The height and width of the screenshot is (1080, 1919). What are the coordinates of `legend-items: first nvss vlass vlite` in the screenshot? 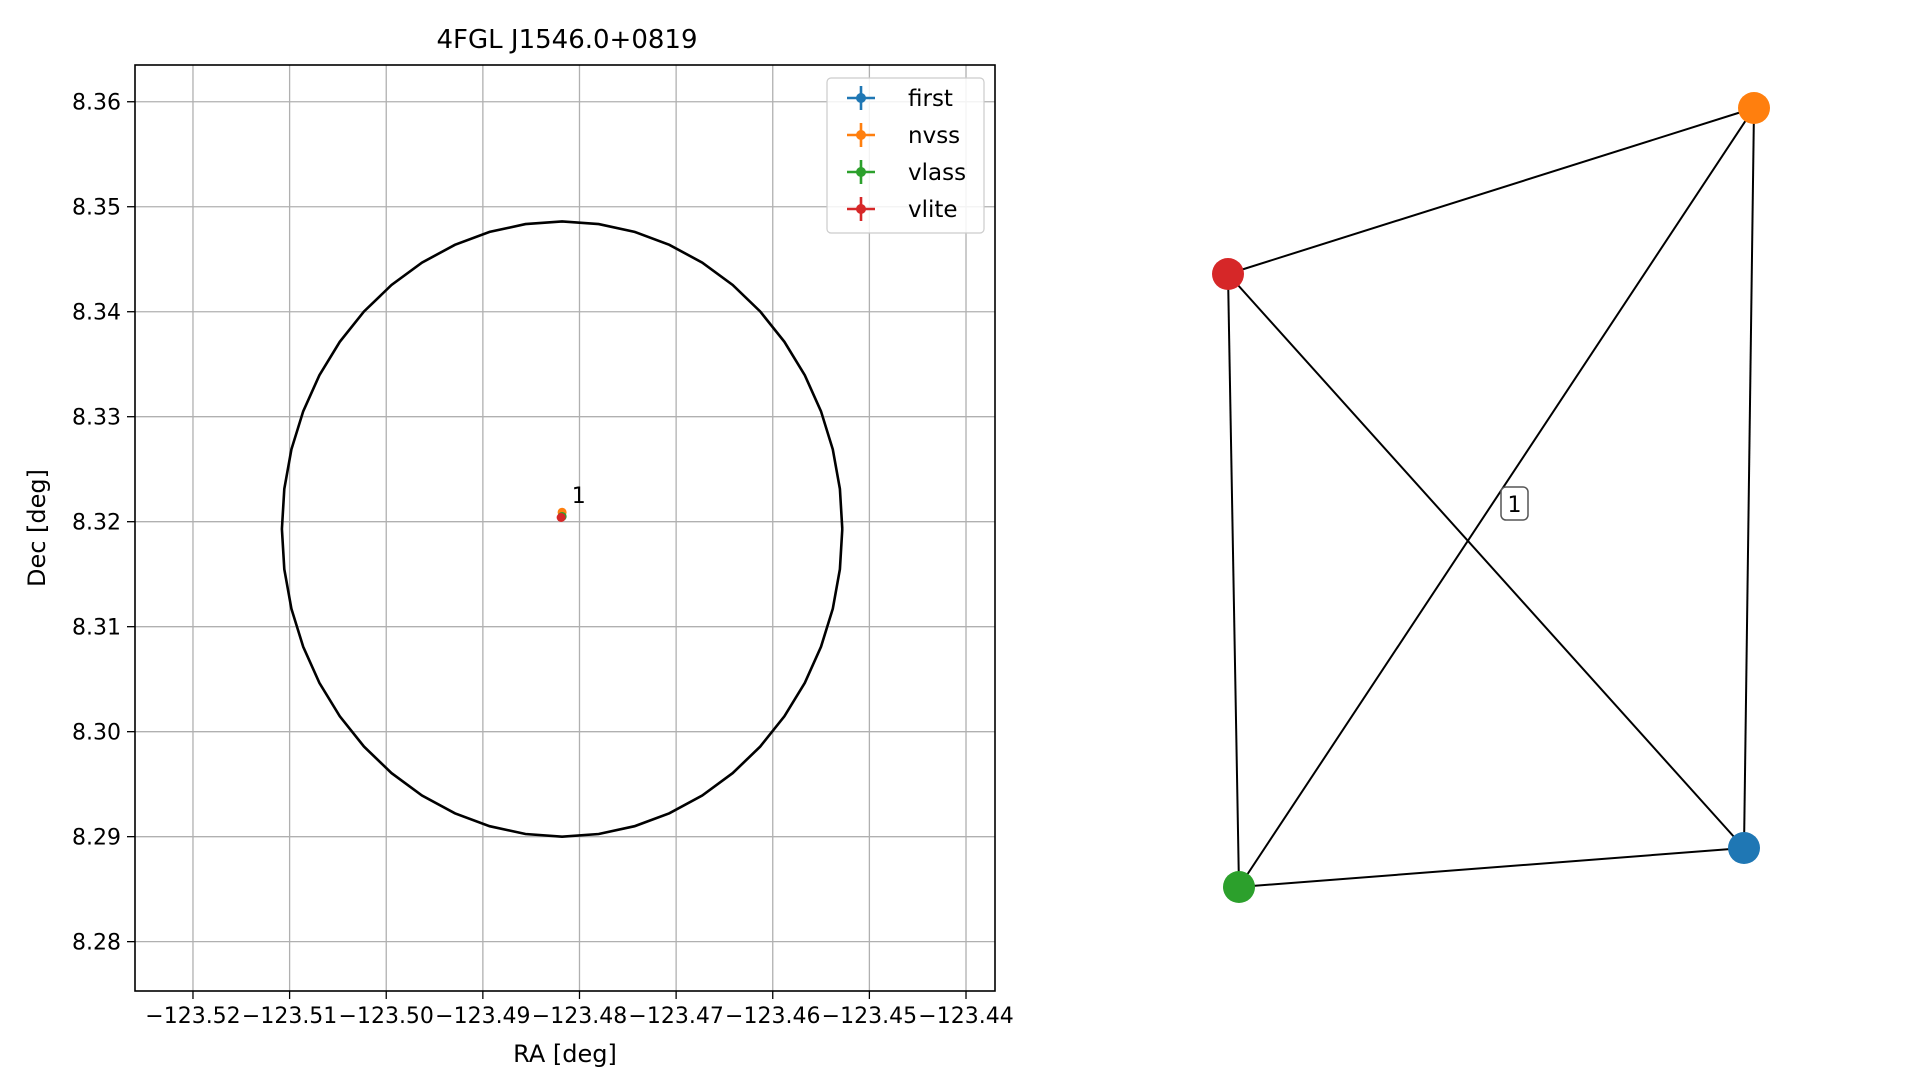 It's located at (906, 154).